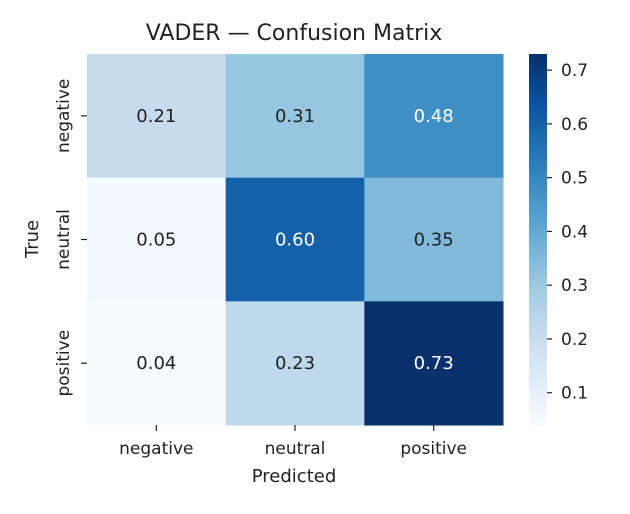  Describe the element at coordinates (574, 125) in the screenshot. I see `colorbar-tick-label: 0.6` at that location.